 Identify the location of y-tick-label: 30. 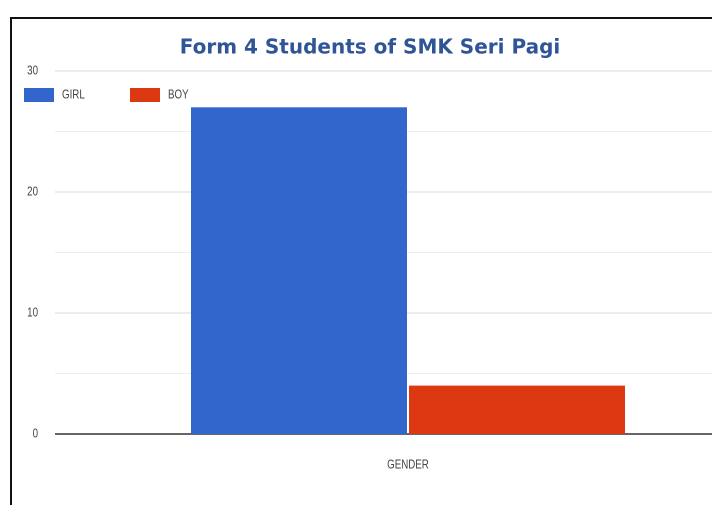
(32, 71).